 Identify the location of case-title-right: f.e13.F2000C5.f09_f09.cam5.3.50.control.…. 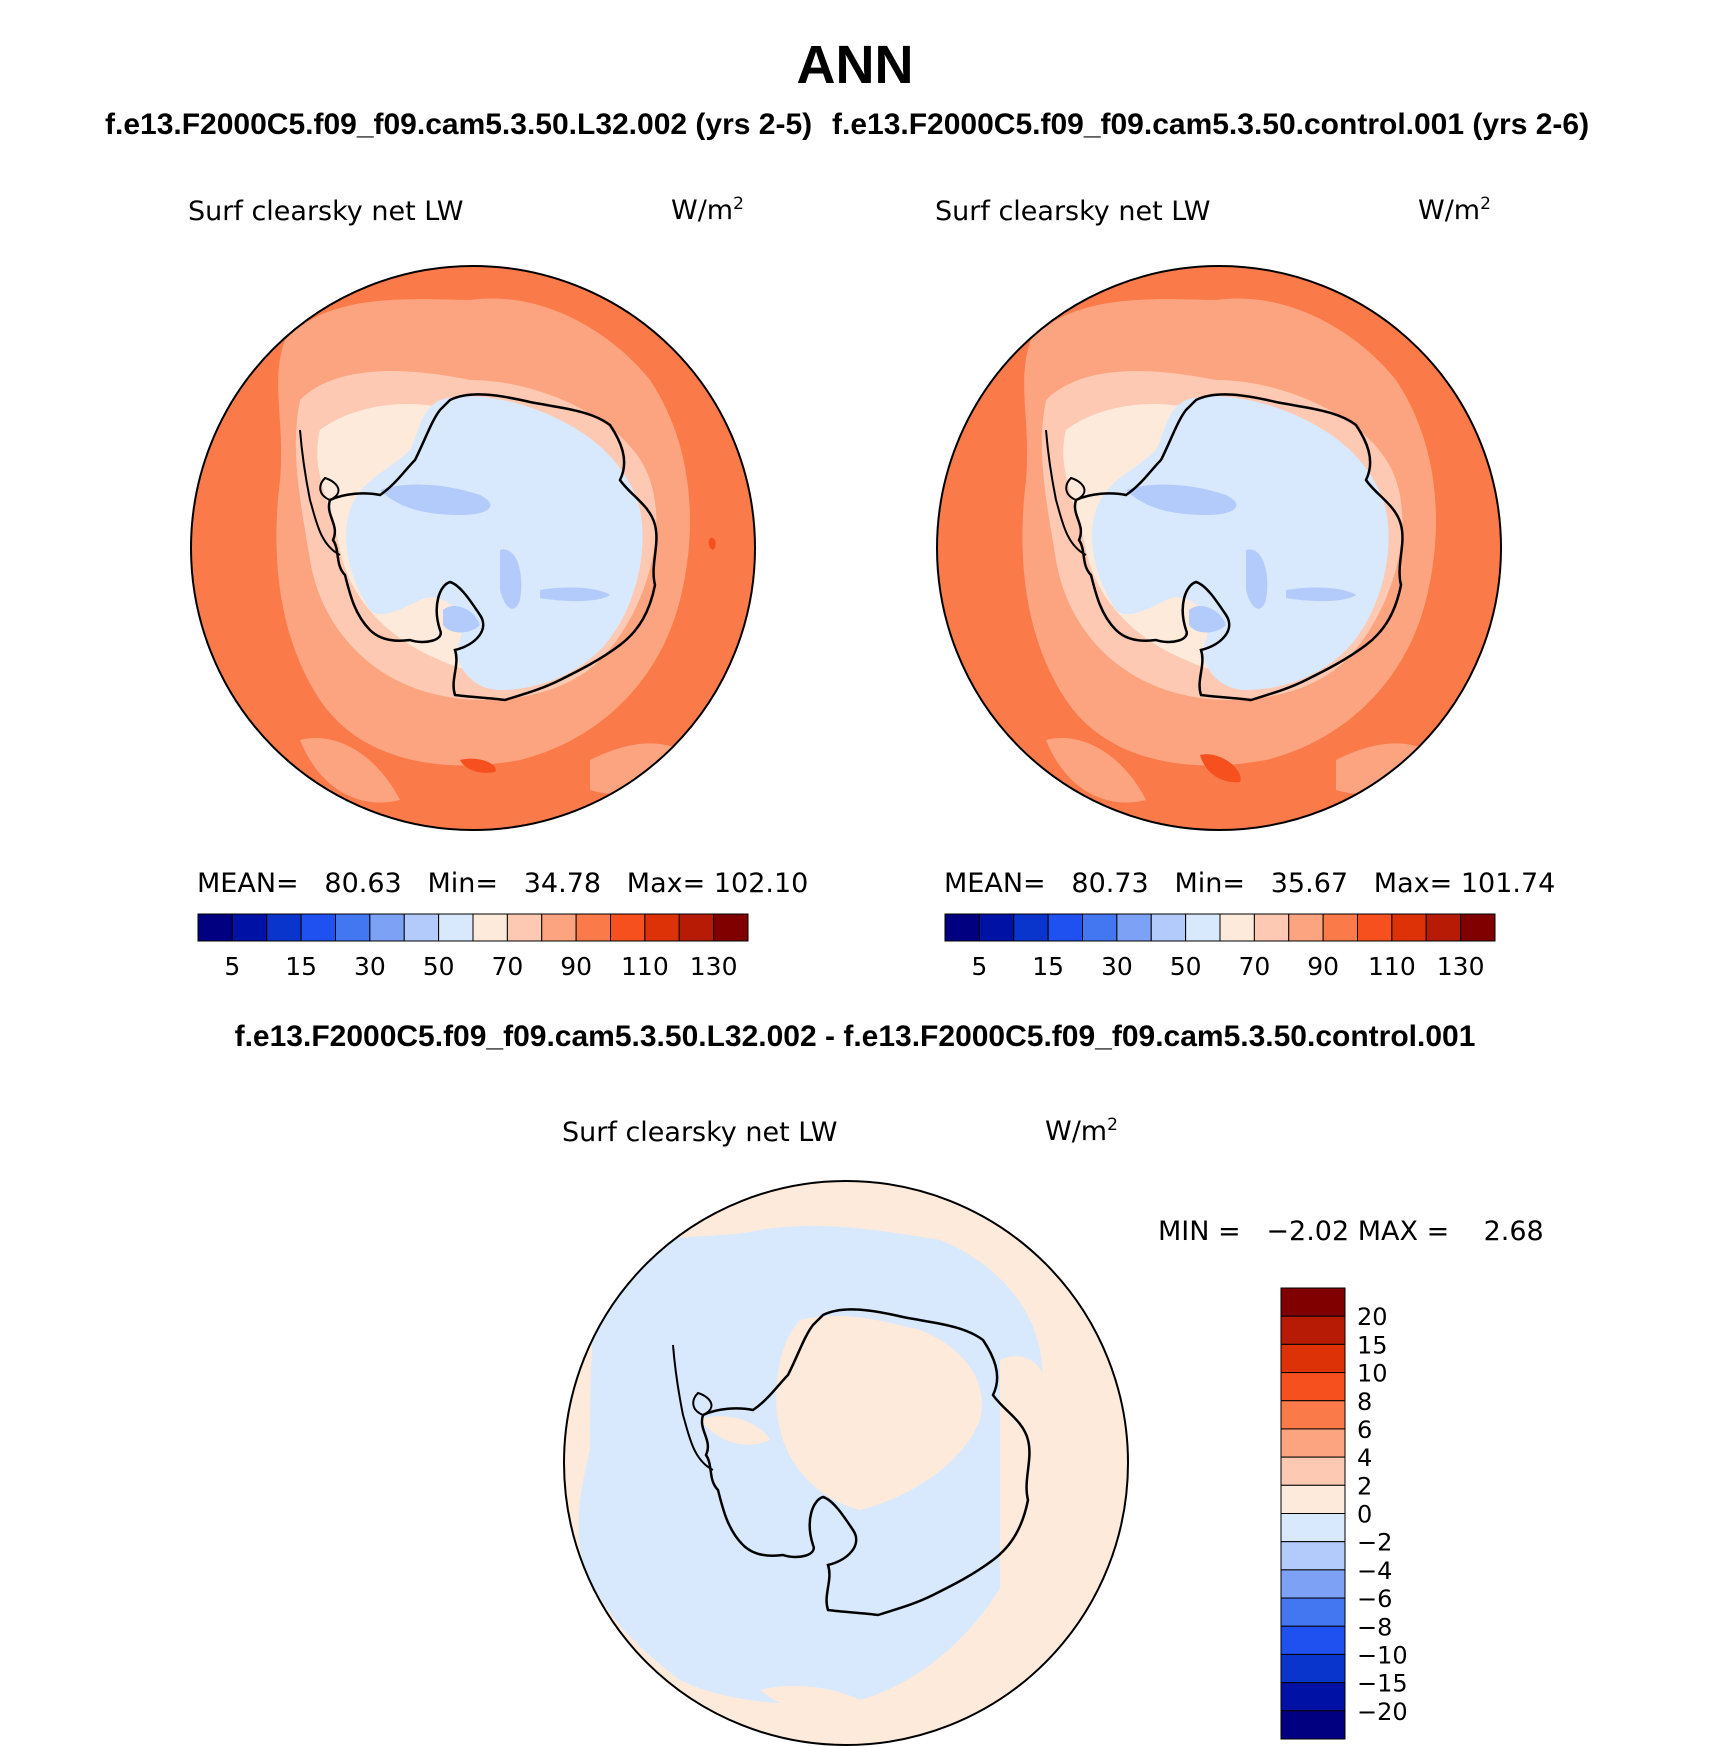
(1211, 124).